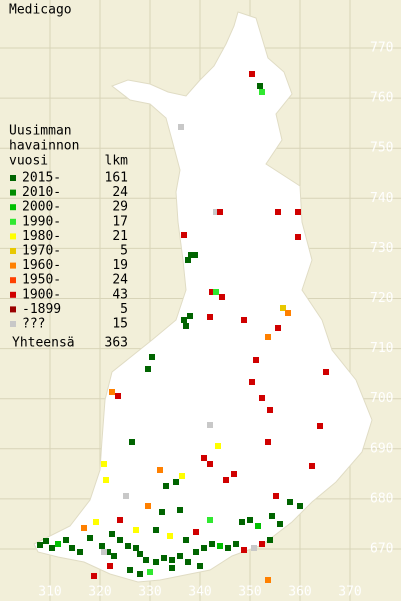  What do you see at coordinates (44, 146) in the screenshot?
I see `legend-heading: havainnon` at bounding box center [44, 146].